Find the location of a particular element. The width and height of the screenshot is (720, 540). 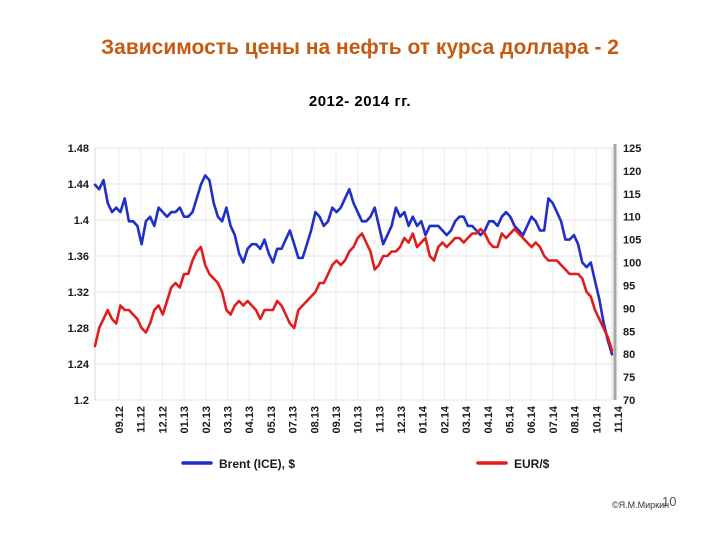

chart-legend: Brent (ICE), $ EUR/$ is located at coordinates (365, 464).